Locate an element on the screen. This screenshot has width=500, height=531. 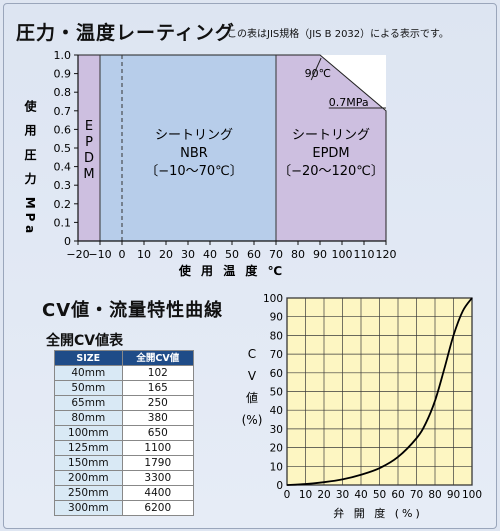
y-tick-label: 0.8 is located at coordinates (63, 92).